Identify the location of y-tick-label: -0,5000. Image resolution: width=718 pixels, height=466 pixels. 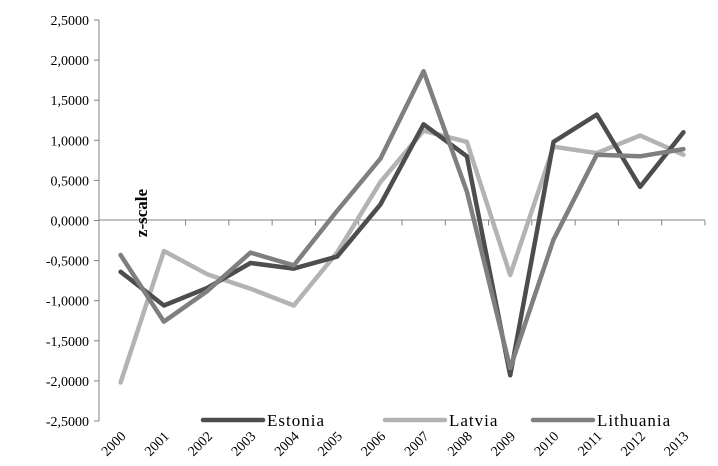
(67, 262).